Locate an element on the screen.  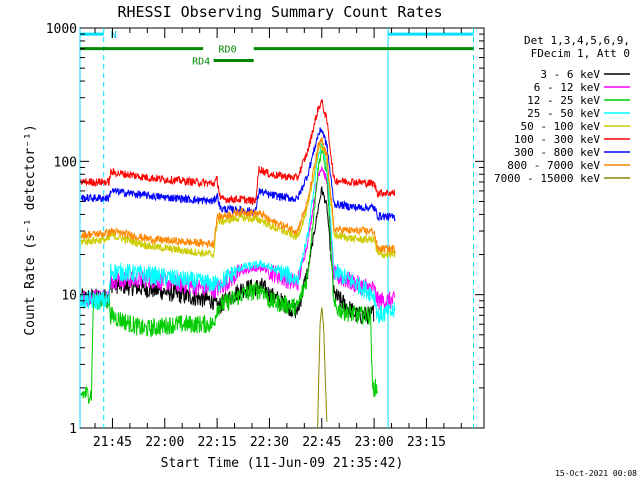
legend-header-line: FDecim 1, Att 0 is located at coordinates (580, 53).